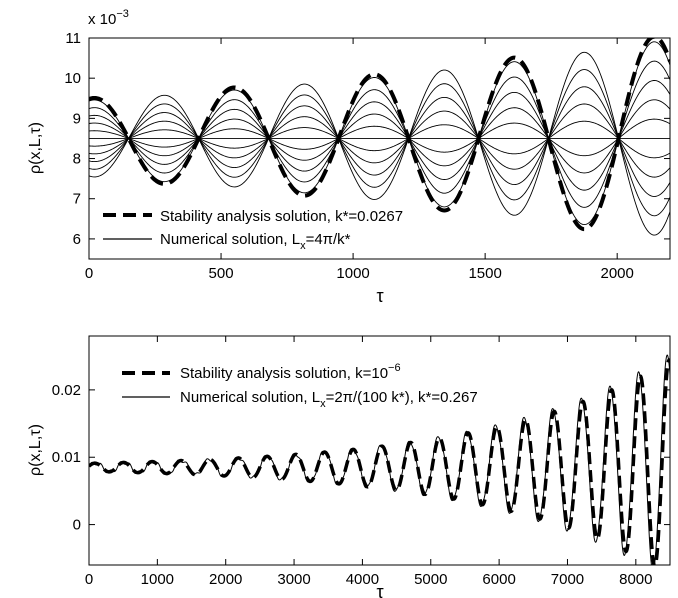  I want to click on top-legend-label-stability: Stability analysis solution, k*=0.0267, so click(281, 216).